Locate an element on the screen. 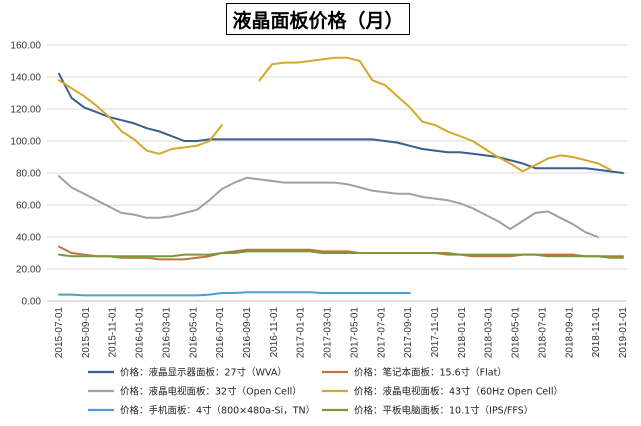  x-tick-label: 2018-11-01 is located at coordinates (596, 332).